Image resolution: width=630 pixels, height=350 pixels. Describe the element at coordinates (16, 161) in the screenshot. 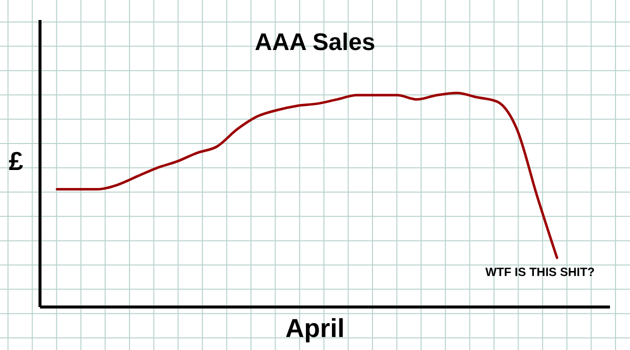

I see `y-axis-title: £` at that location.